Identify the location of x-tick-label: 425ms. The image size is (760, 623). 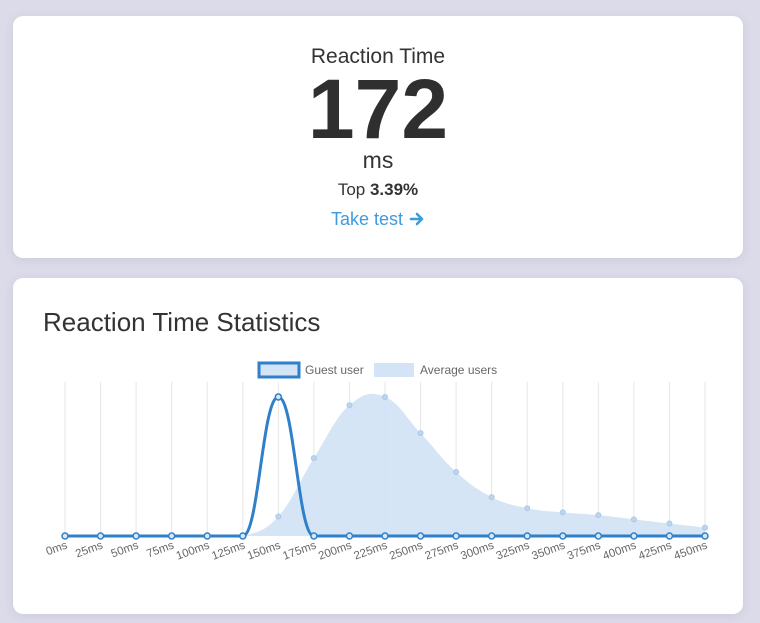
(655, 550).